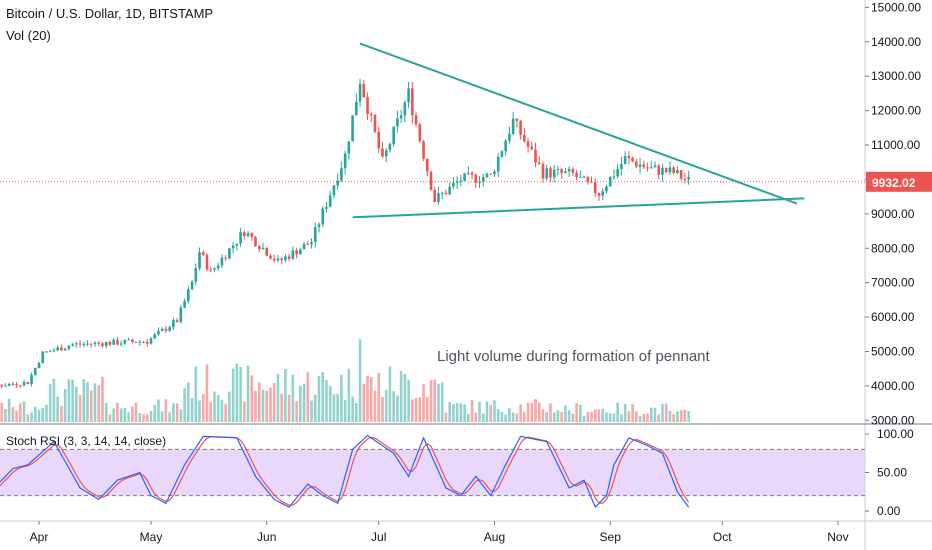  What do you see at coordinates (893, 317) in the screenshot?
I see `price-tick-label: 6000.00` at bounding box center [893, 317].